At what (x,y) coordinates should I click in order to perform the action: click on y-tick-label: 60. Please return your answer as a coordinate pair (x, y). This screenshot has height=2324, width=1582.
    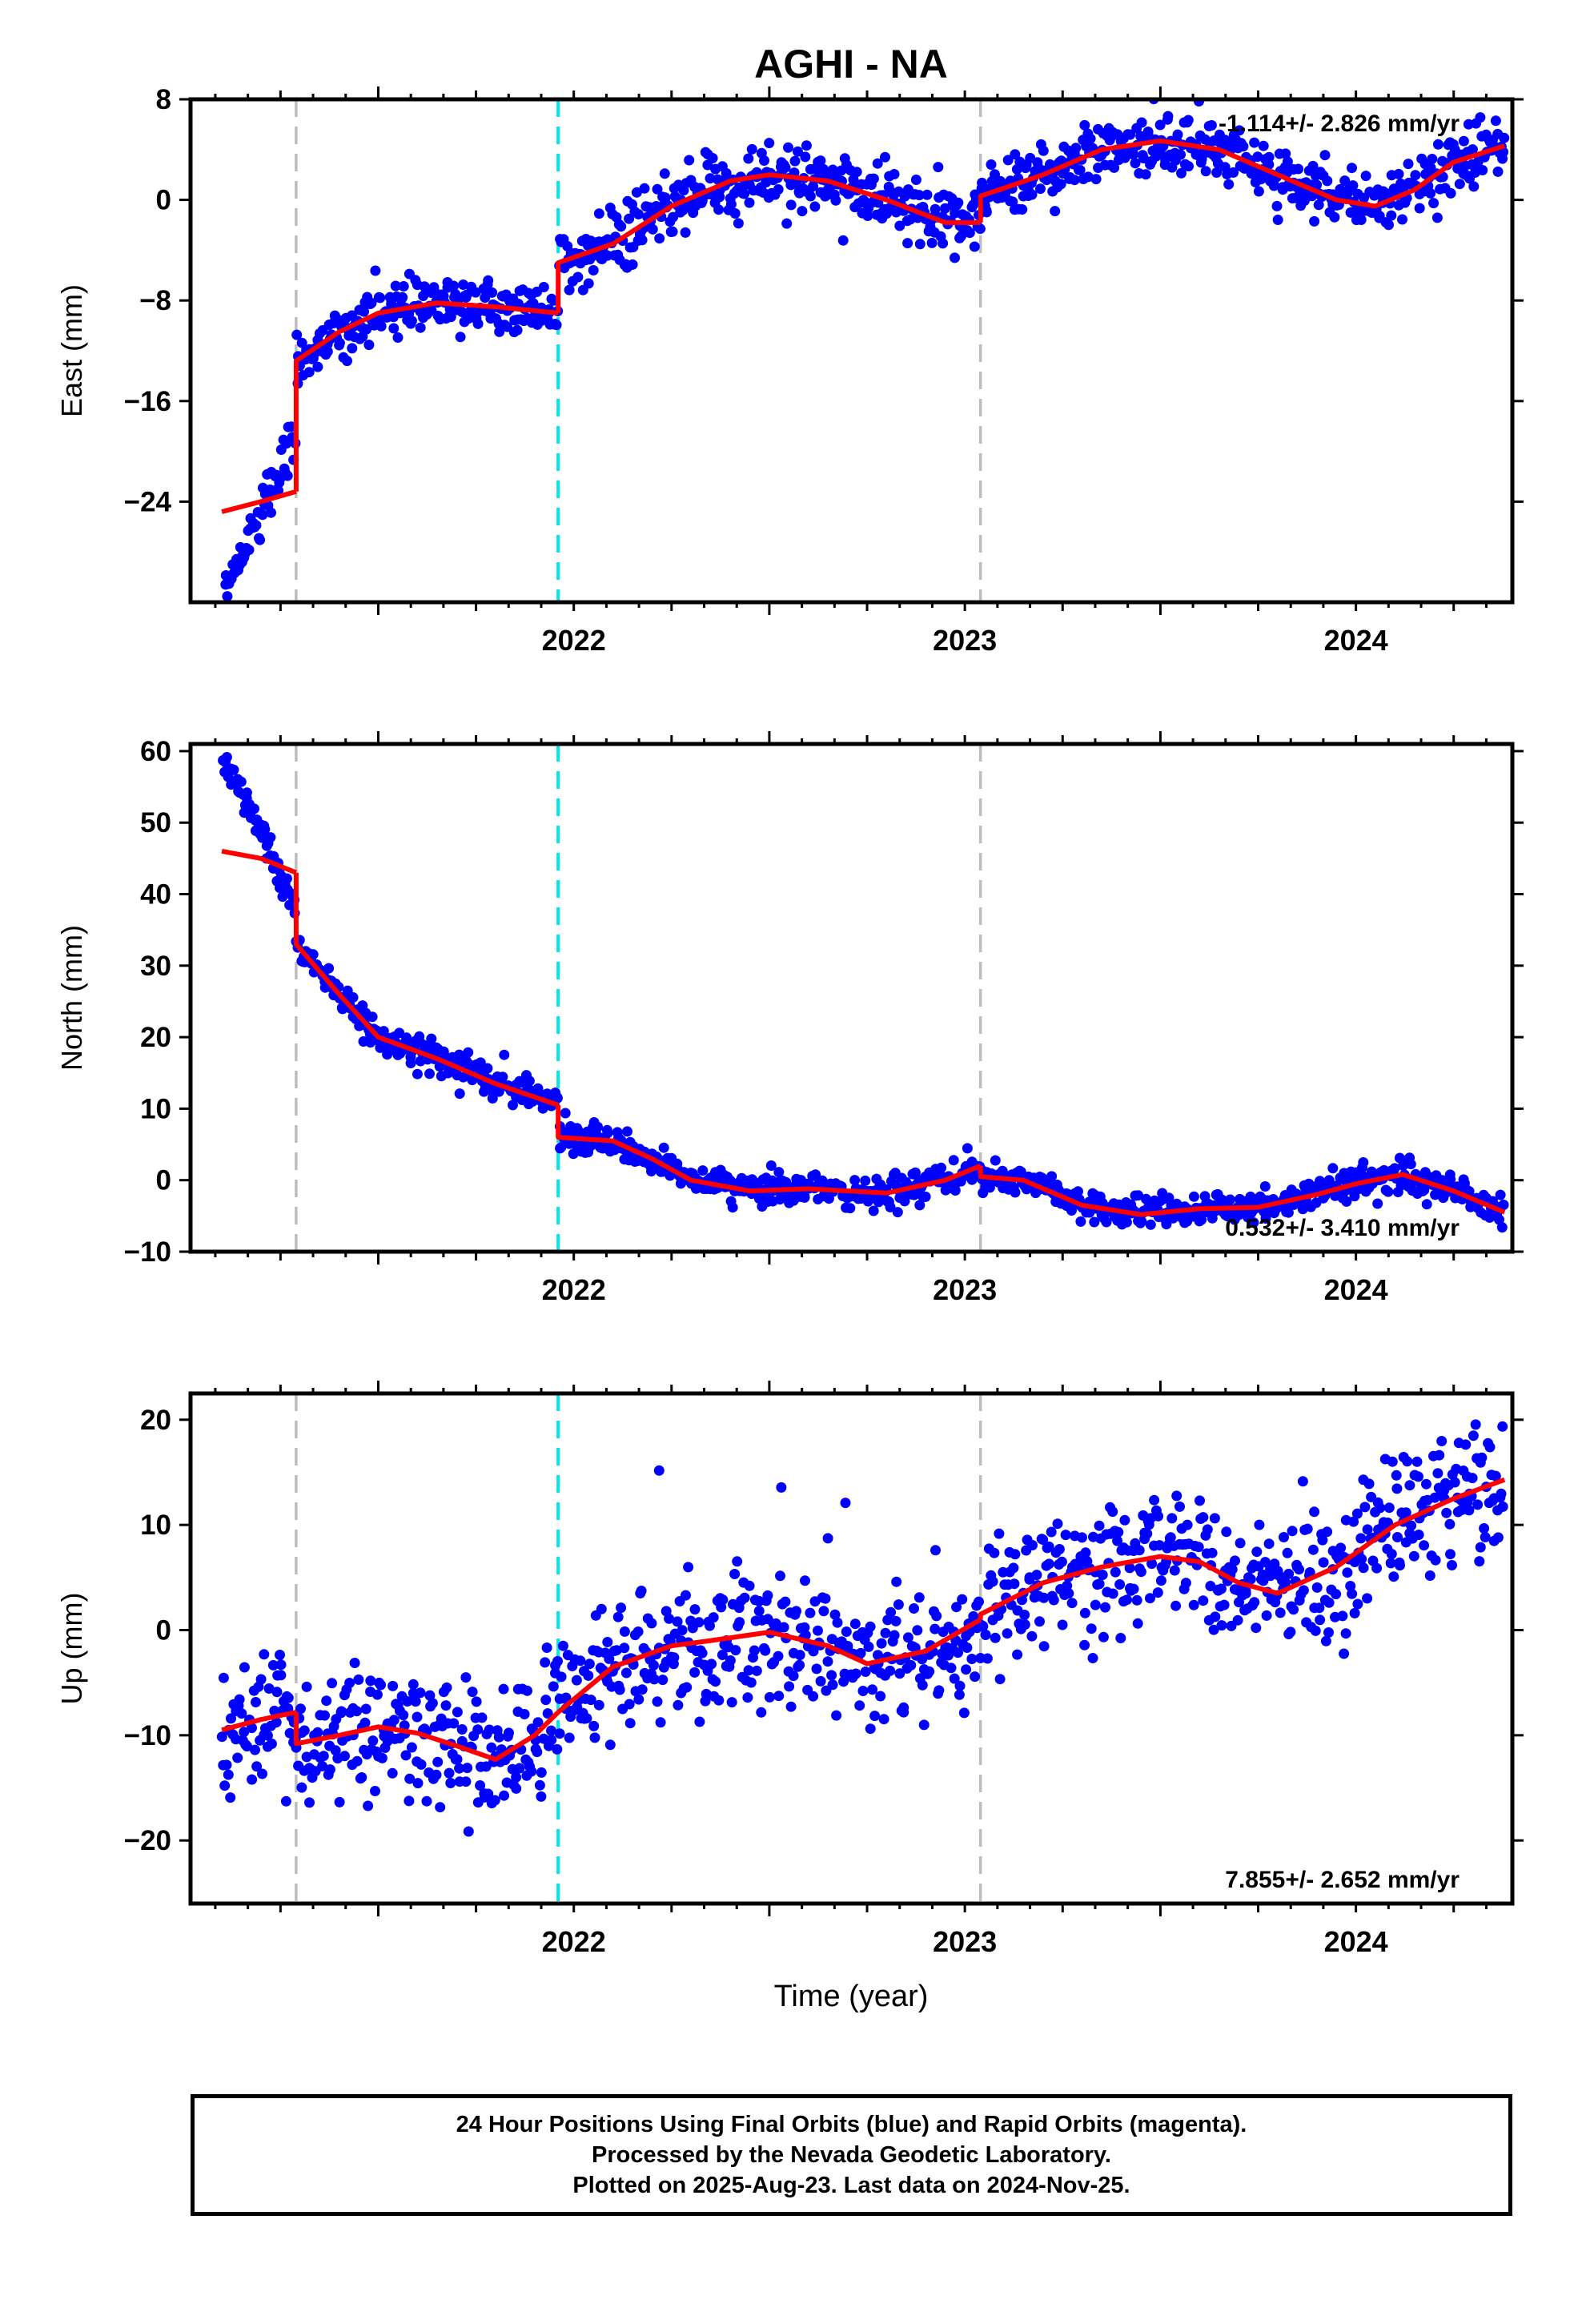
    Looking at the image, I should click on (155, 752).